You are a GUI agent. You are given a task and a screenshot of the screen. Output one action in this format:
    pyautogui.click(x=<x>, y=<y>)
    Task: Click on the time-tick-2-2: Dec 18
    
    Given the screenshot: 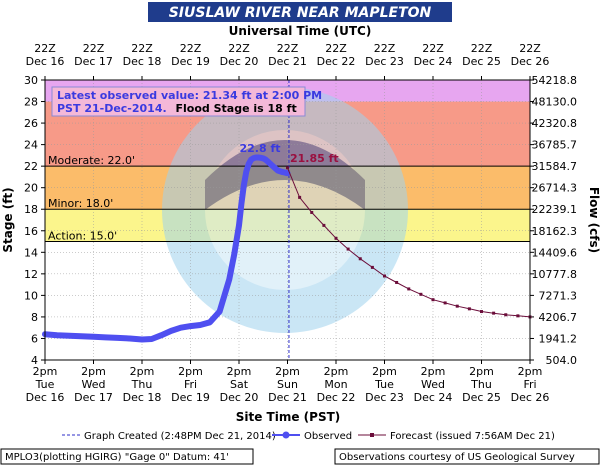 What is the action you would take?
    pyautogui.click(x=142, y=397)
    